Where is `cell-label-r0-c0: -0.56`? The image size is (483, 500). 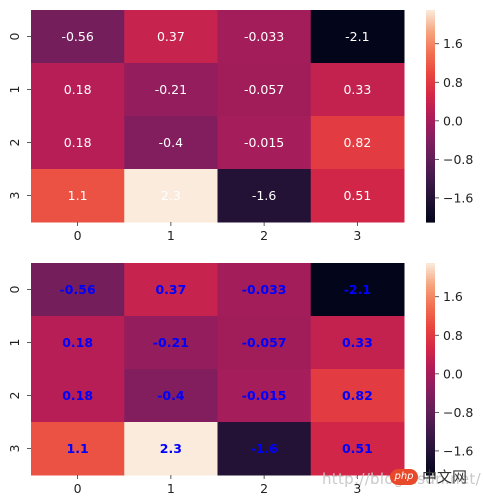 cell-label-r0-c0: -0.56 is located at coordinates (77, 36).